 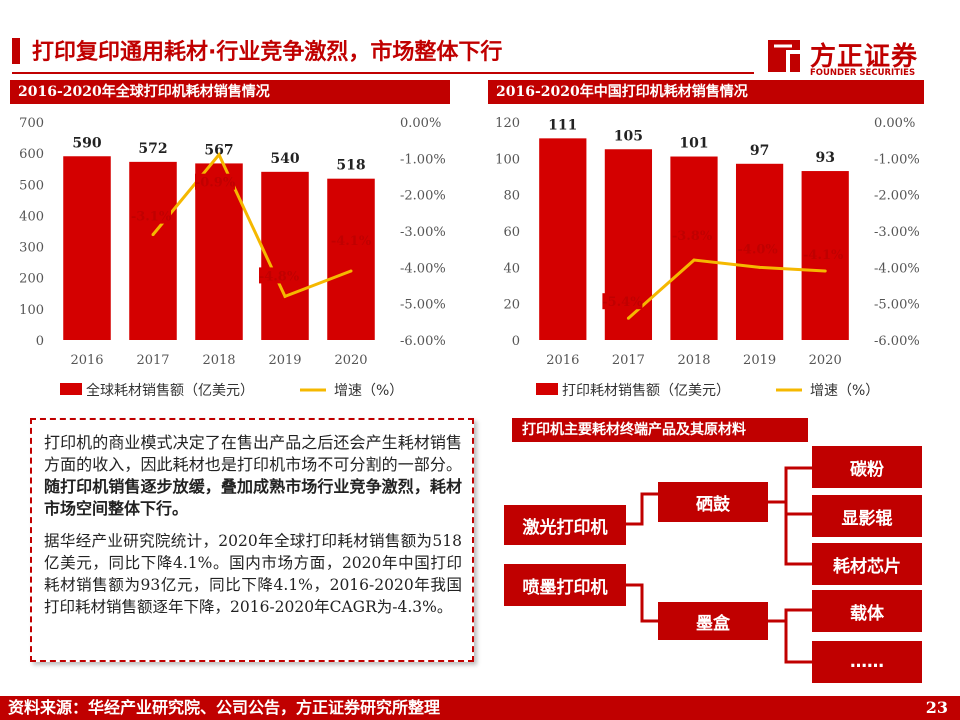 I want to click on growth-data-label: -3.8%, so click(x=692, y=236).